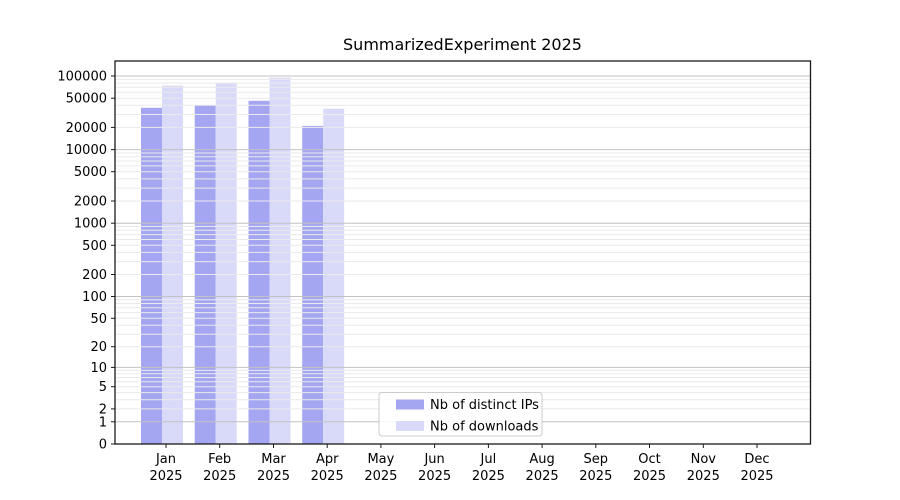 This screenshot has height=500, width=900. Describe the element at coordinates (103, 445) in the screenshot. I see `y-tick-label: 0` at that location.